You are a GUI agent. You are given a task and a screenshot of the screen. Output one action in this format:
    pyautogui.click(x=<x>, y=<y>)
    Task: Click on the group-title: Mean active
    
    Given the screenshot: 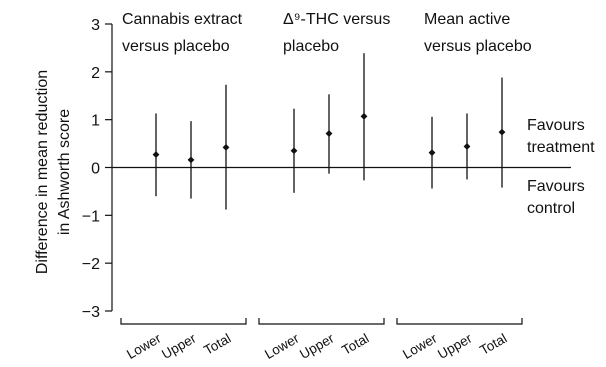 What is the action you would take?
    pyautogui.click(x=467, y=19)
    